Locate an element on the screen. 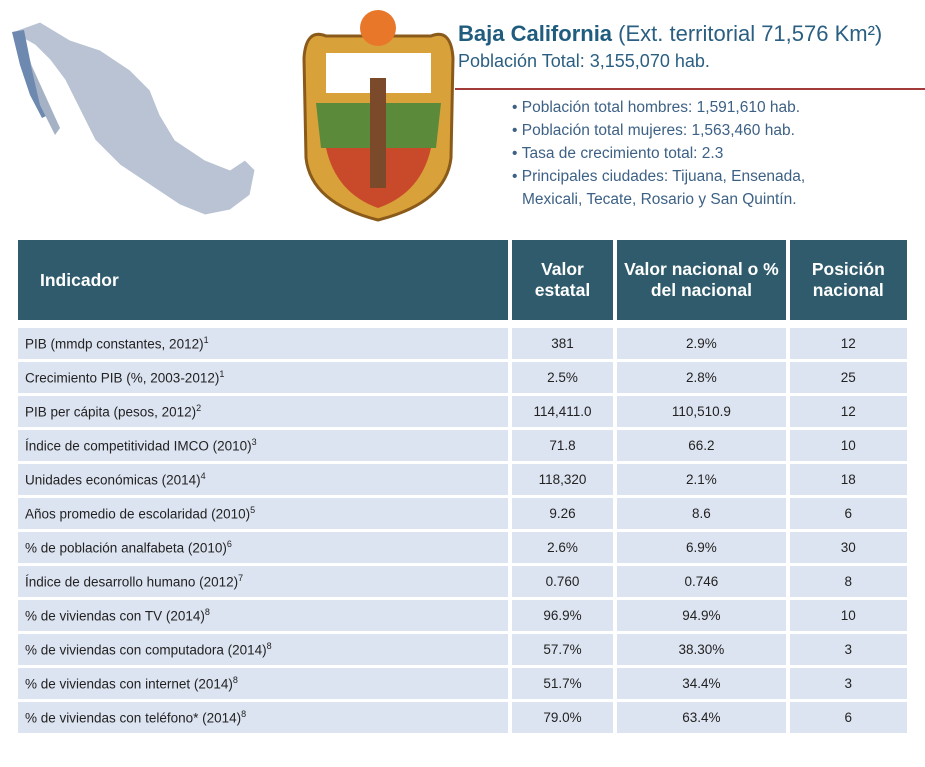 The width and height of the screenshot is (925, 767). value-cell: 381 is located at coordinates (562, 343).